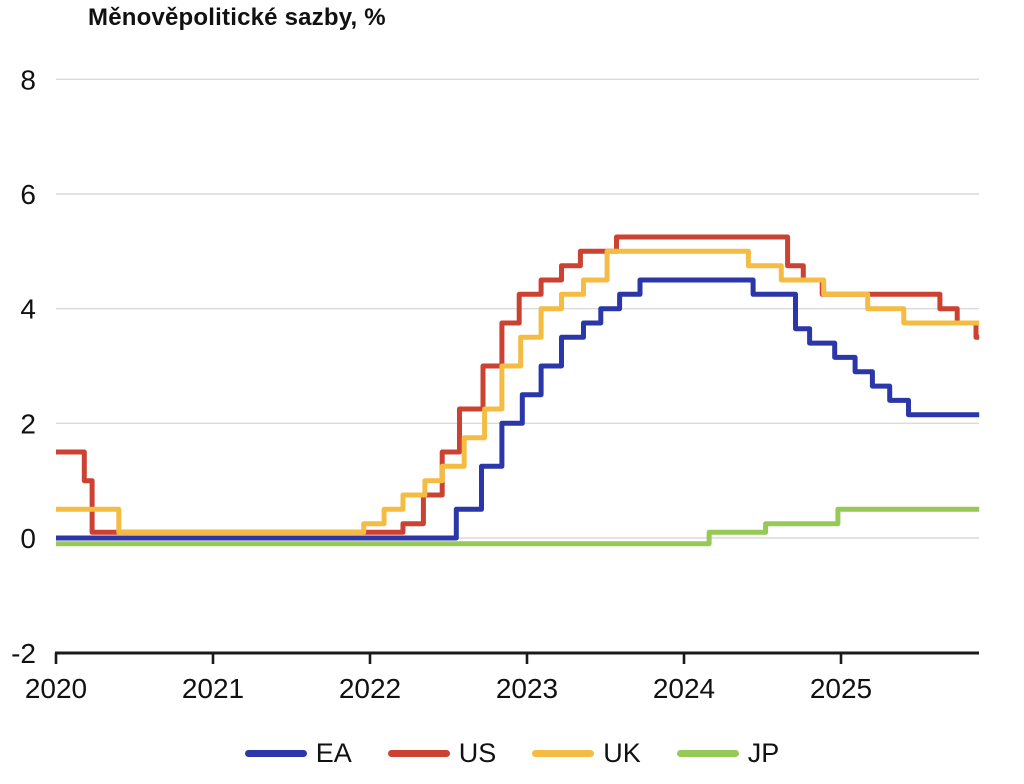 The height and width of the screenshot is (784, 1024). Describe the element at coordinates (28, 194) in the screenshot. I see `y-tick-label-6: 6` at that location.